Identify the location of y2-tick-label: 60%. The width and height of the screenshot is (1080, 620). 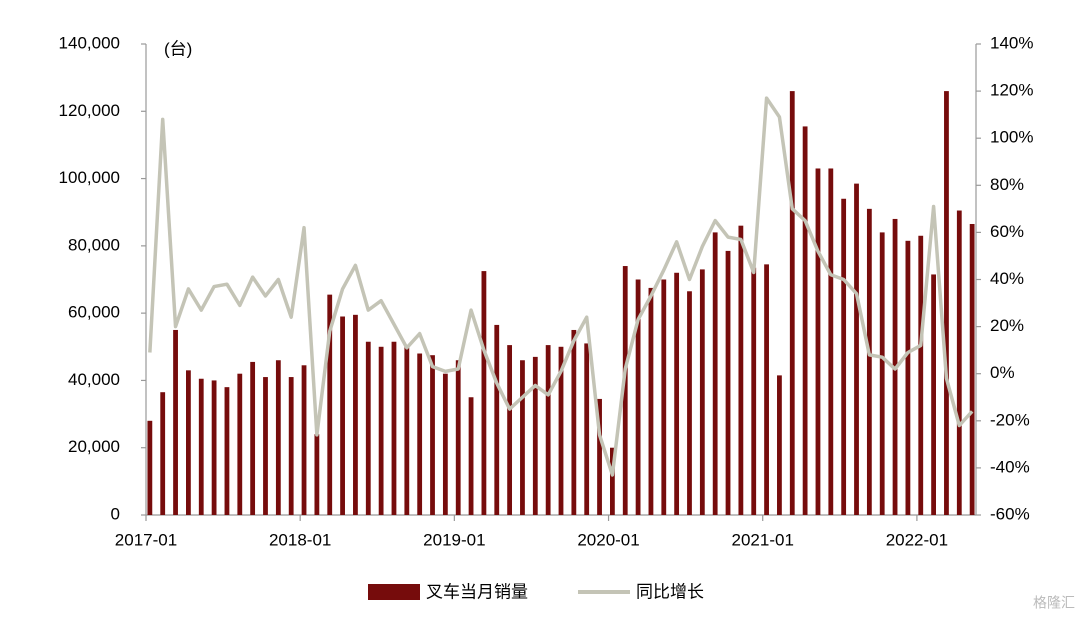
(1007, 231).